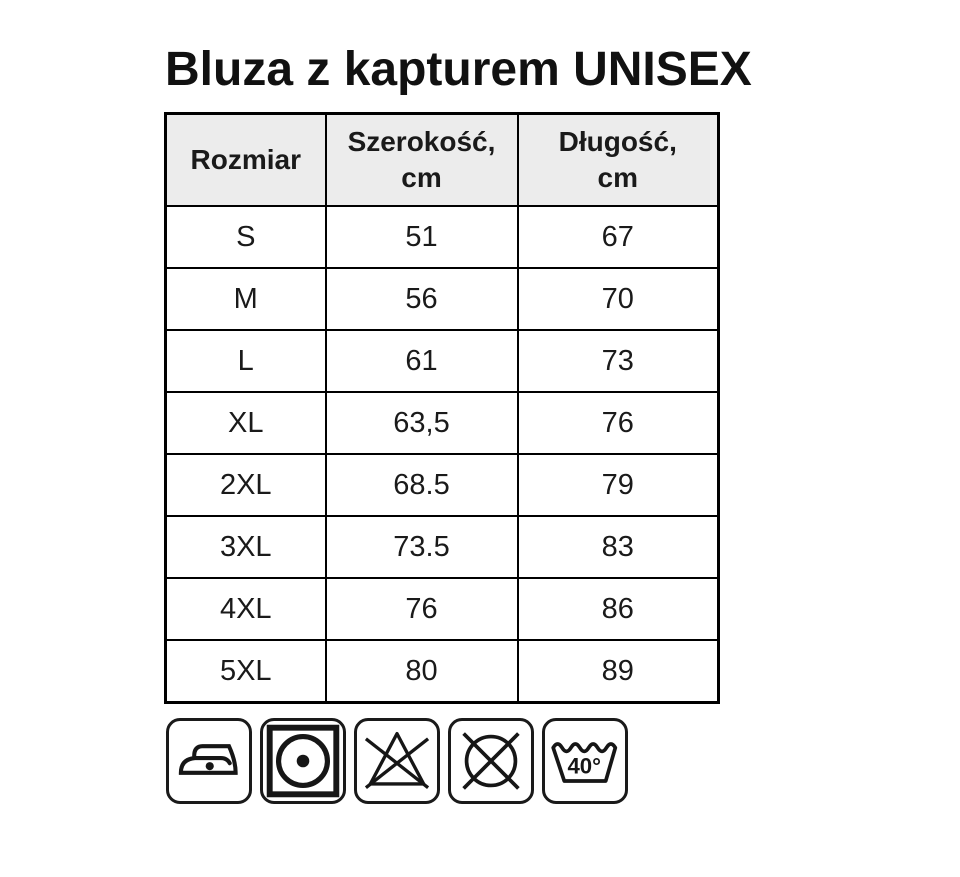 The width and height of the screenshot is (960, 877). Describe the element at coordinates (421, 671) in the screenshot. I see `width-cell: 80` at that location.